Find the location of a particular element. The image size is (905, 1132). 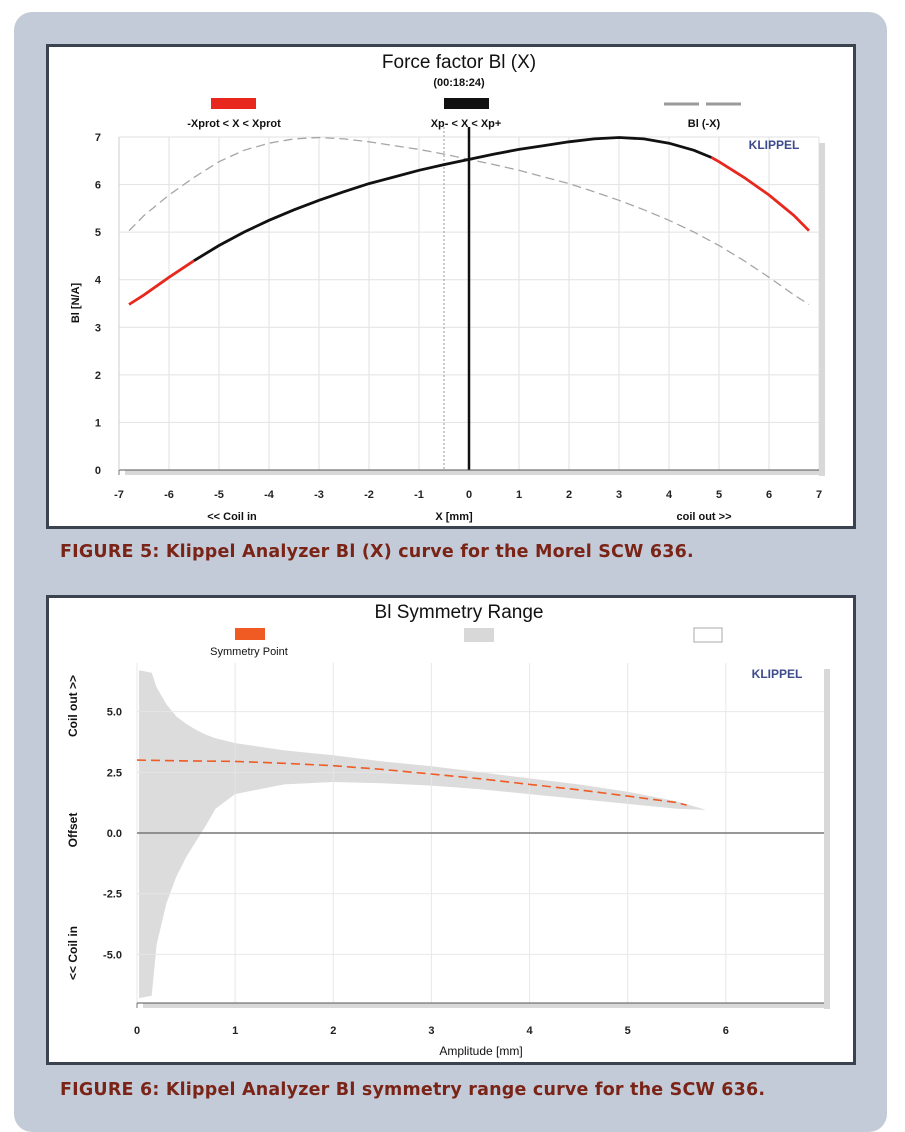

c2-ylabel-bottom: << Coil in is located at coordinates (73, 953).